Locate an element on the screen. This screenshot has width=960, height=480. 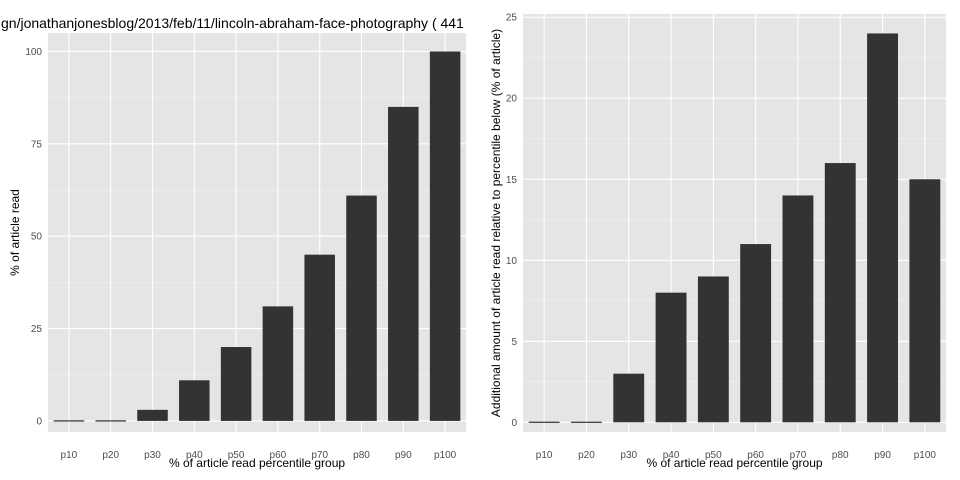
y-tick-label: 75 is located at coordinates (37, 144).